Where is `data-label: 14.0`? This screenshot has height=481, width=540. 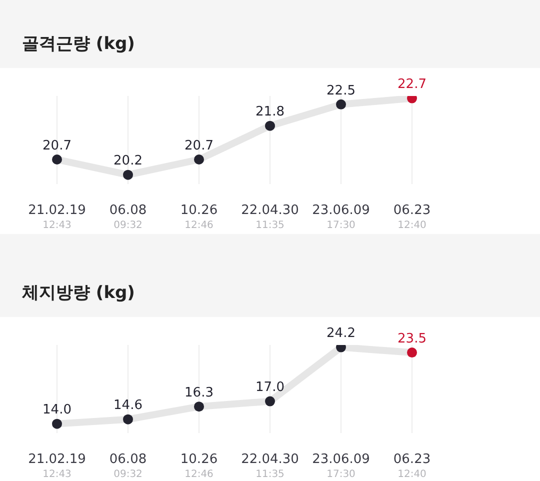
data-label: 14.0 is located at coordinates (57, 410).